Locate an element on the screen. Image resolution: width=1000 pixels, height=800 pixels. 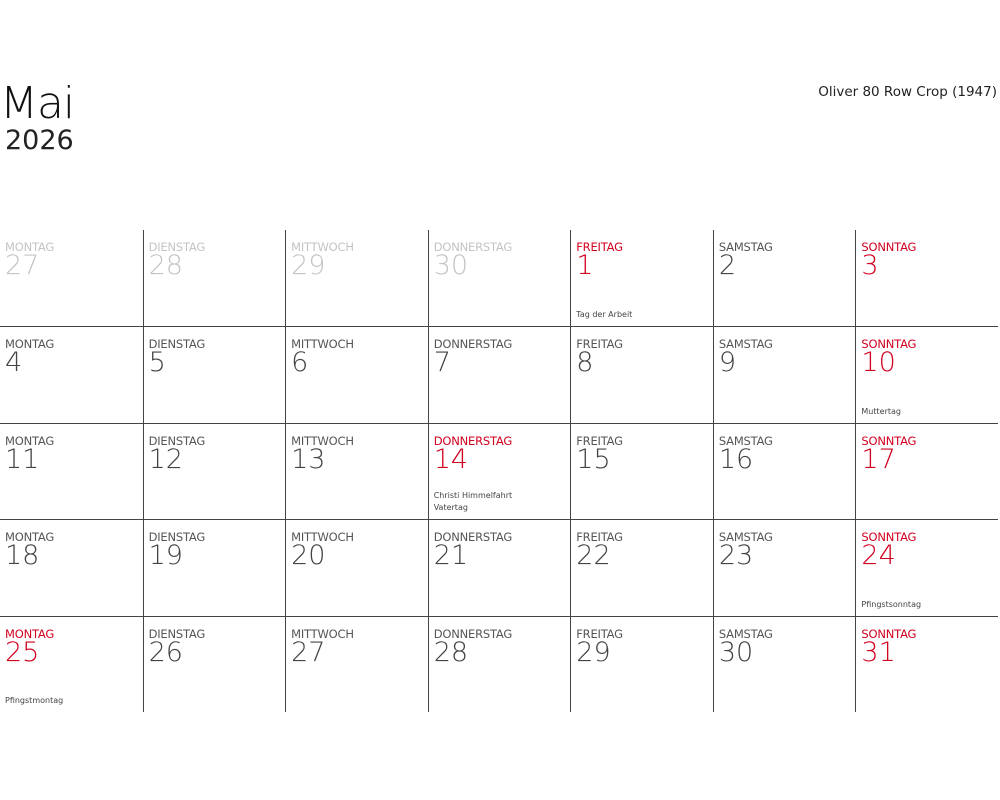
day-cell: SONNTAG 3 is located at coordinates (926, 278).